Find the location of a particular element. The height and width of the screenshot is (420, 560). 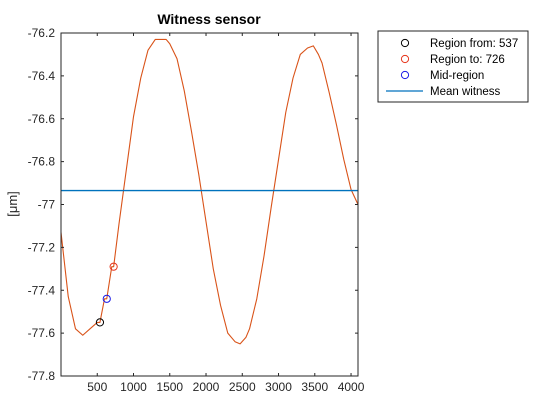

y-tick-label: -76.4 is located at coordinates (42, 76).